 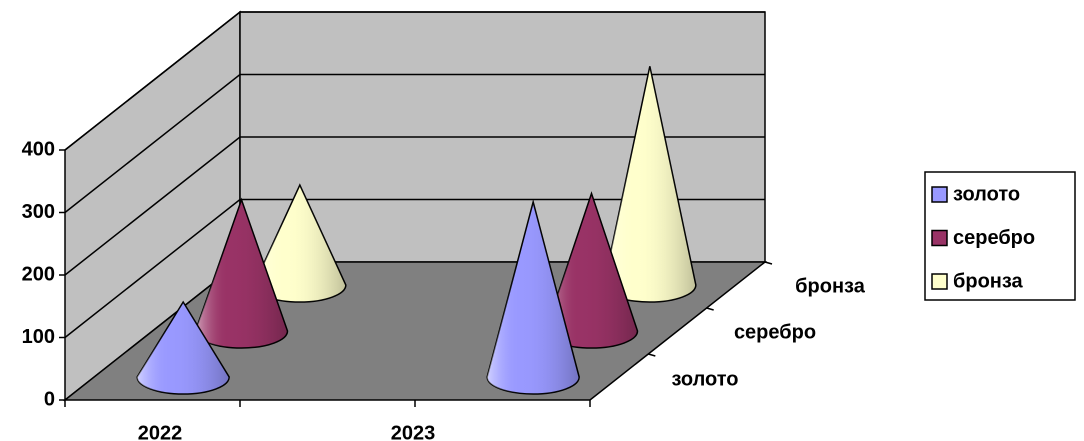 What do you see at coordinates (38, 149) in the screenshot?
I see `y-tick-label: 400` at bounding box center [38, 149].